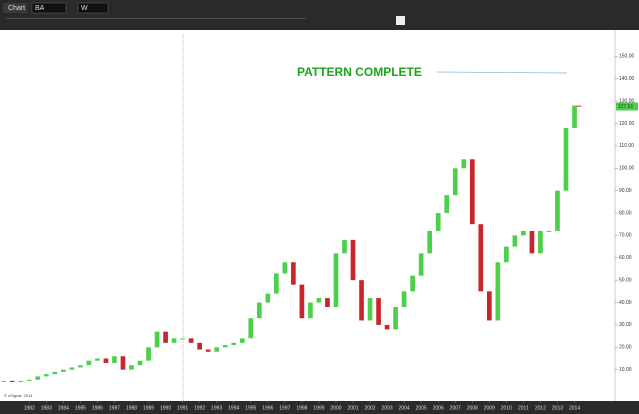  Describe the element at coordinates (301, 408) in the screenshot. I see `x-tick-label: 1998` at that location.